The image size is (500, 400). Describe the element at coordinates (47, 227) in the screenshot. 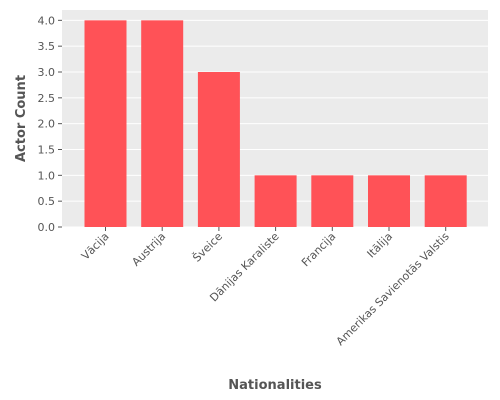

I see `y-tick-label: 0.0` at that location.